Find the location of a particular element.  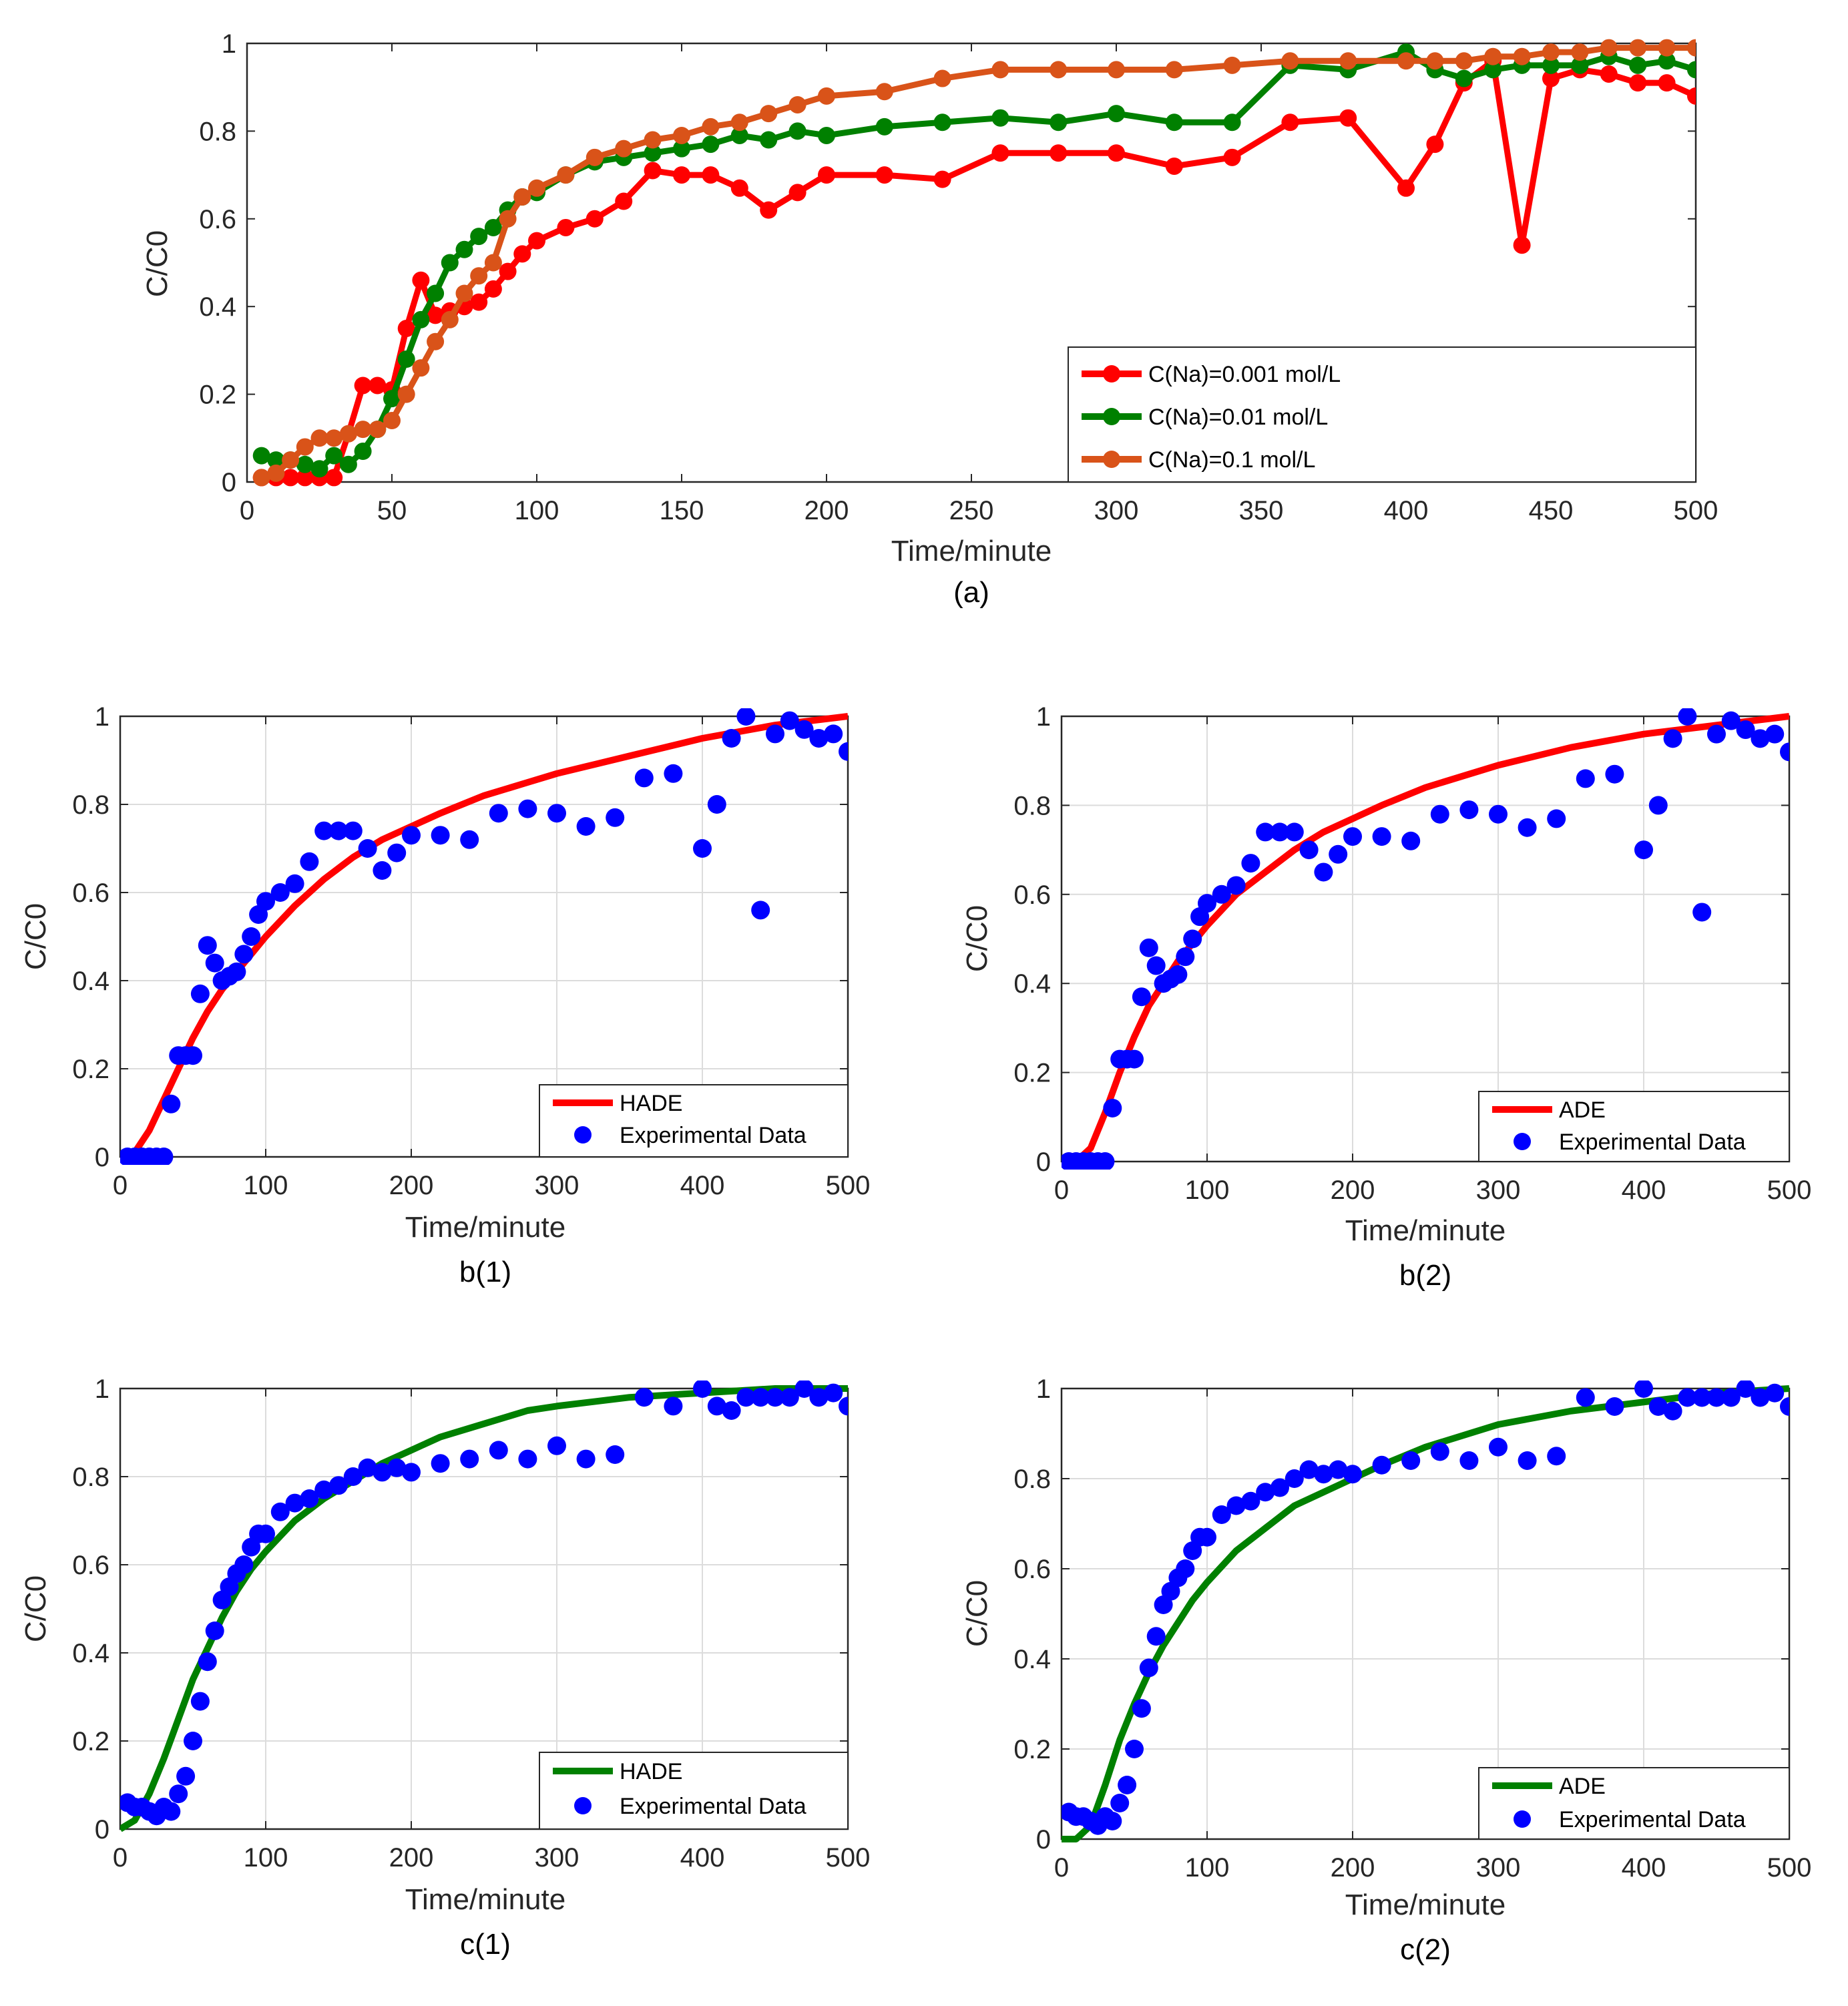

legend-box is located at coordinates (694, 1791).